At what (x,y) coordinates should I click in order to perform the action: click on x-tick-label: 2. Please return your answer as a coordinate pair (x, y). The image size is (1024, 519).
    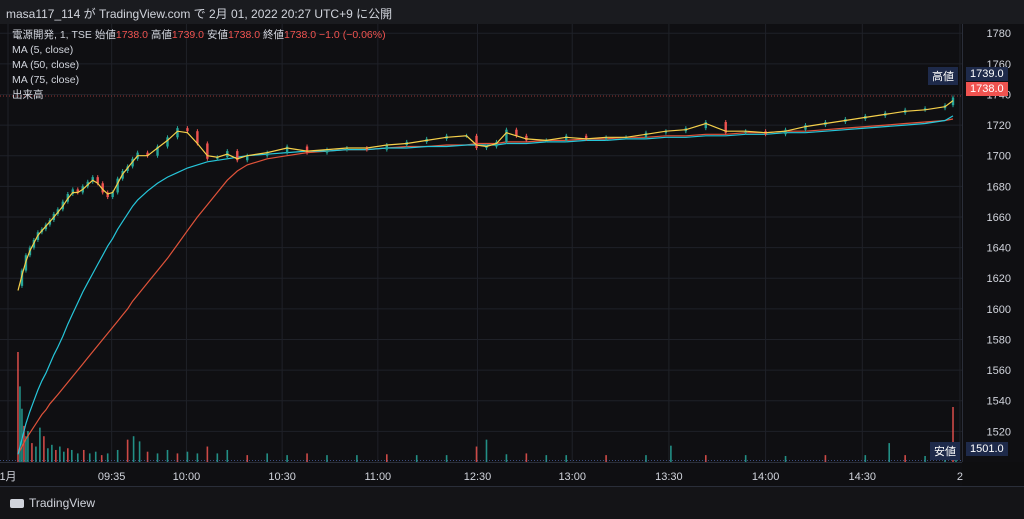
    Looking at the image, I should click on (960, 477).